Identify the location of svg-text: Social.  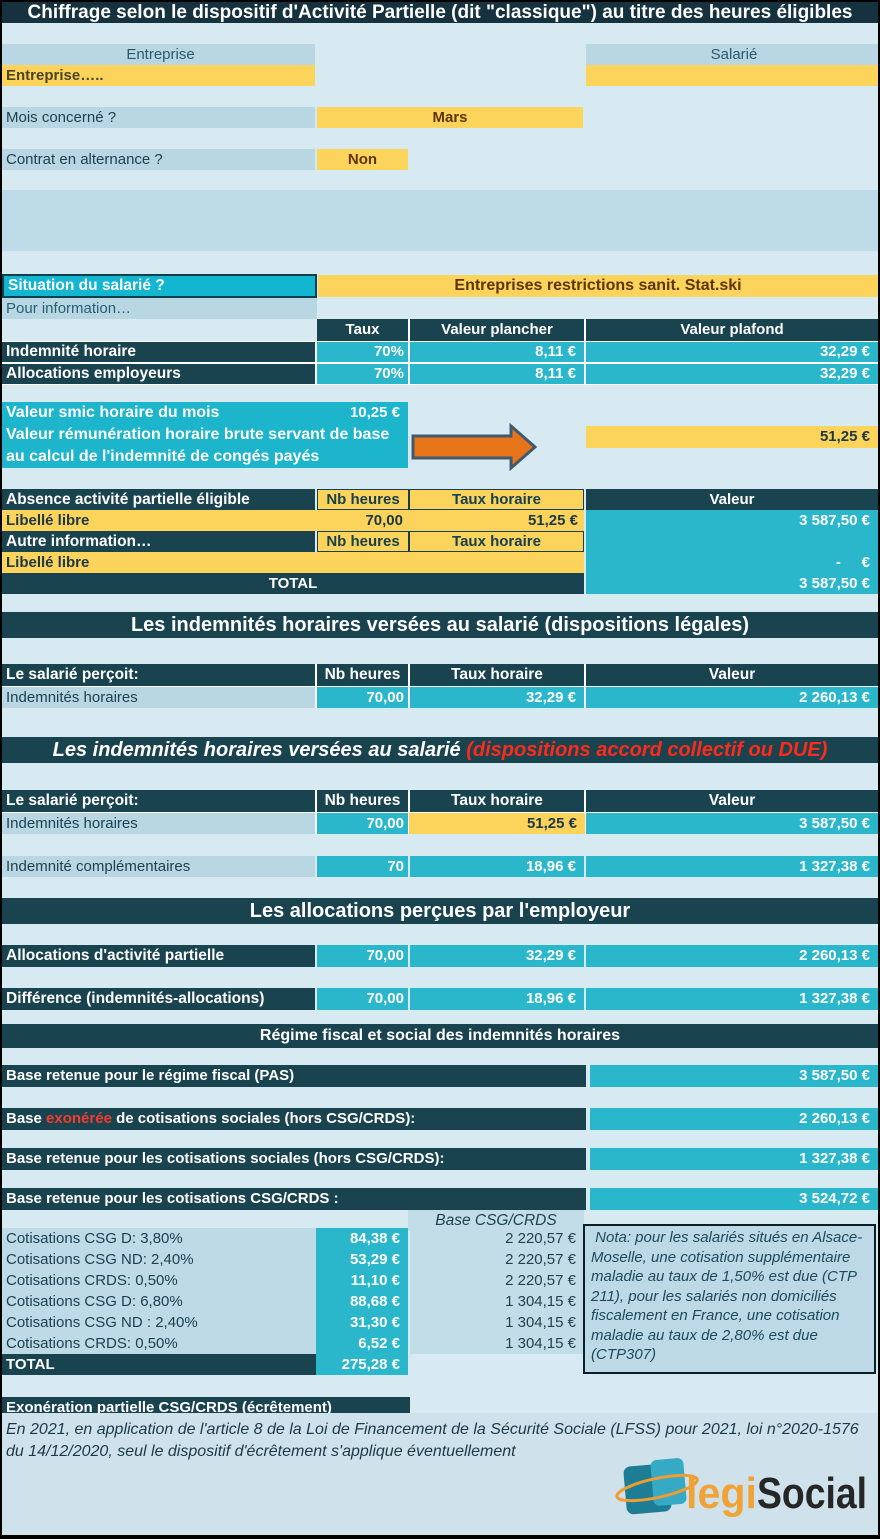
(812, 1493).